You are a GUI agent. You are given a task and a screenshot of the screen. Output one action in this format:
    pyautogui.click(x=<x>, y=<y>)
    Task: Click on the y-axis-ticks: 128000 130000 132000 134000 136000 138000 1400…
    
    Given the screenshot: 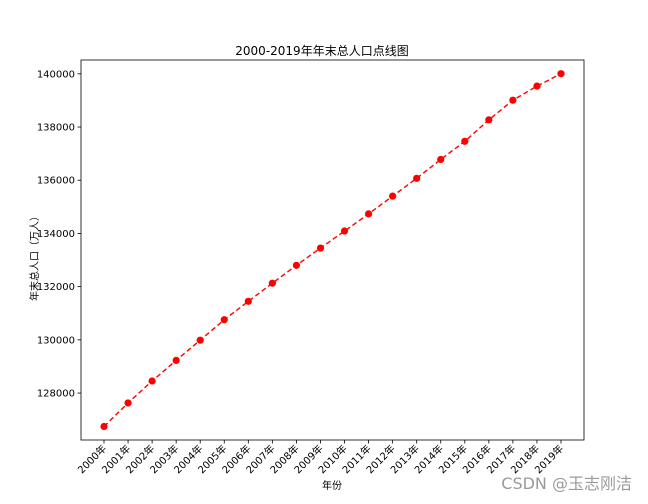 What is the action you would take?
    pyautogui.click(x=59, y=234)
    